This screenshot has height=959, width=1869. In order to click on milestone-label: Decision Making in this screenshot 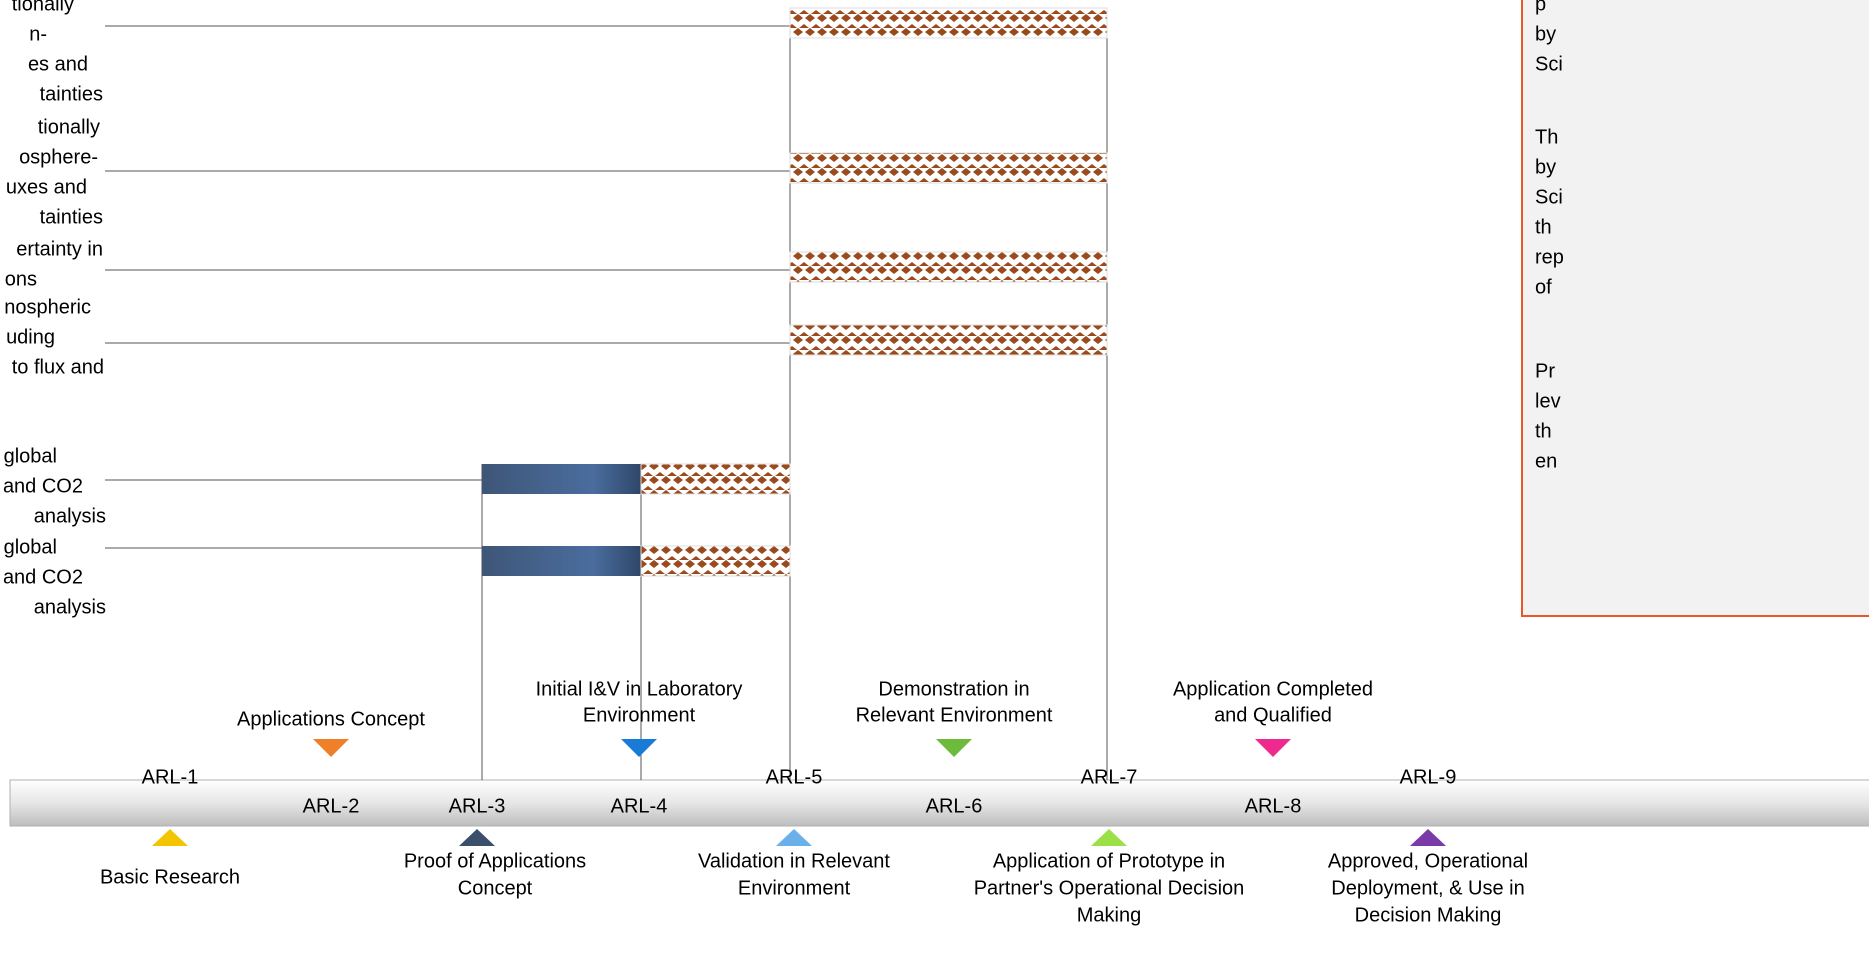, I will do `click(1428, 915)`.